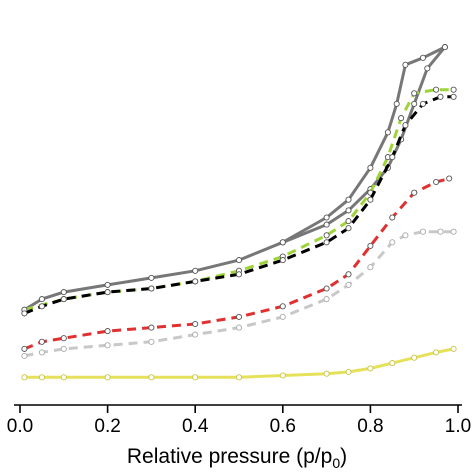  Describe the element at coordinates (239, 421) in the screenshot. I see `x-ticks: 0.0 0.2 0.4 0.6 0.8 1.0` at that location.